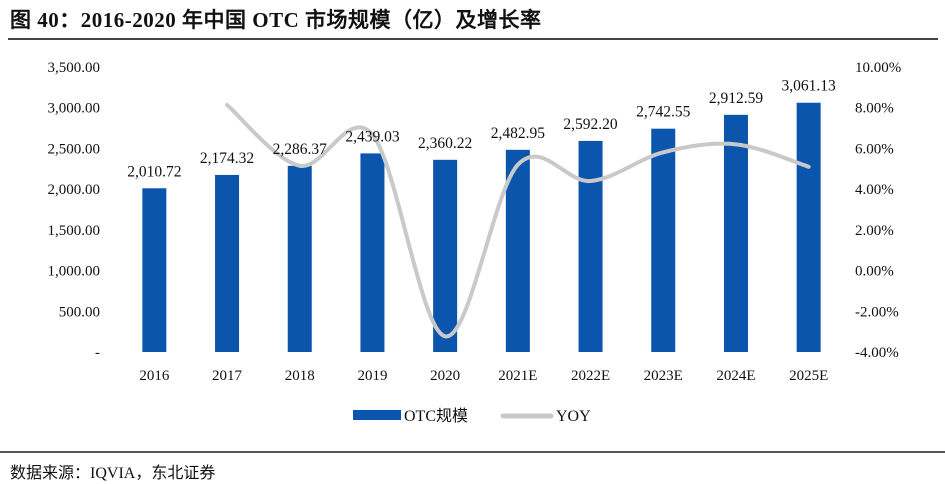 The height and width of the screenshot is (484, 945). What do you see at coordinates (74, 149) in the screenshot?
I see `left-axis-tick-label: 2,500.00` at bounding box center [74, 149].